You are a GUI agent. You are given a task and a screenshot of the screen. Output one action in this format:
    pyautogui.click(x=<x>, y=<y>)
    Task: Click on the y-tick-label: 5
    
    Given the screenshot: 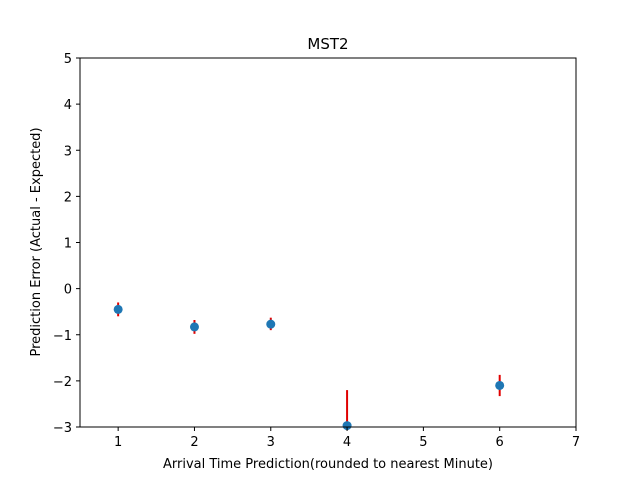 What is the action you would take?
    pyautogui.click(x=68, y=59)
    